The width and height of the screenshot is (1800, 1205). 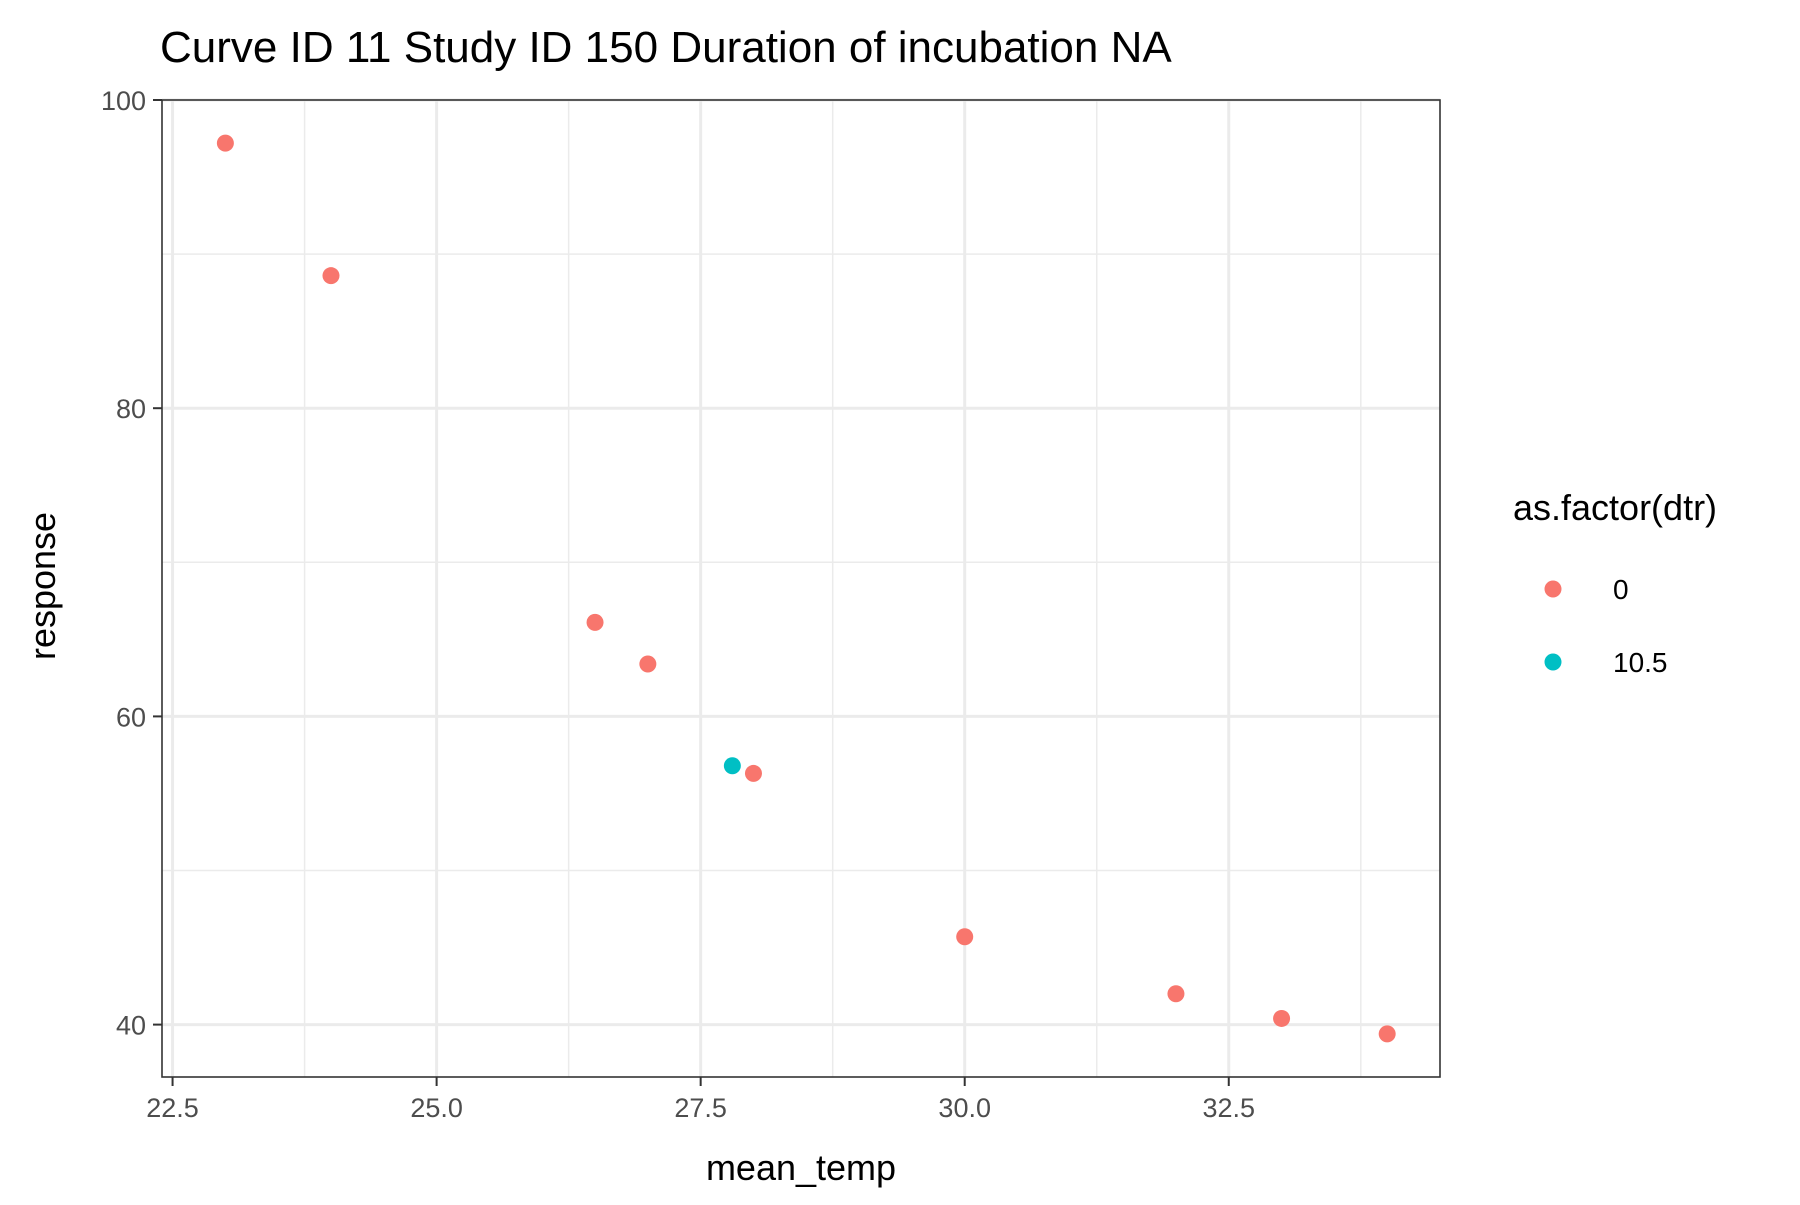 What do you see at coordinates (1615, 507) in the screenshot?
I see `legend-title: as.factor(dtr)` at bounding box center [1615, 507].